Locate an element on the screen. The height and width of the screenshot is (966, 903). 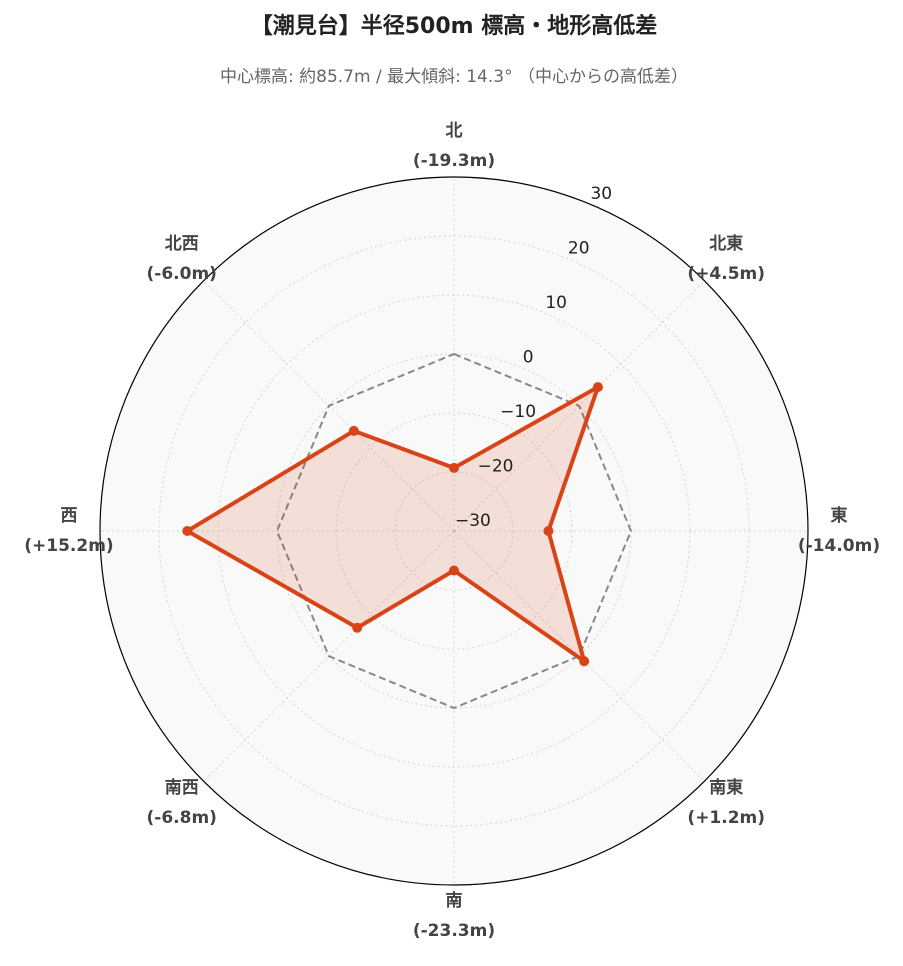
value-label: (-19.3m) is located at coordinates (454, 161).